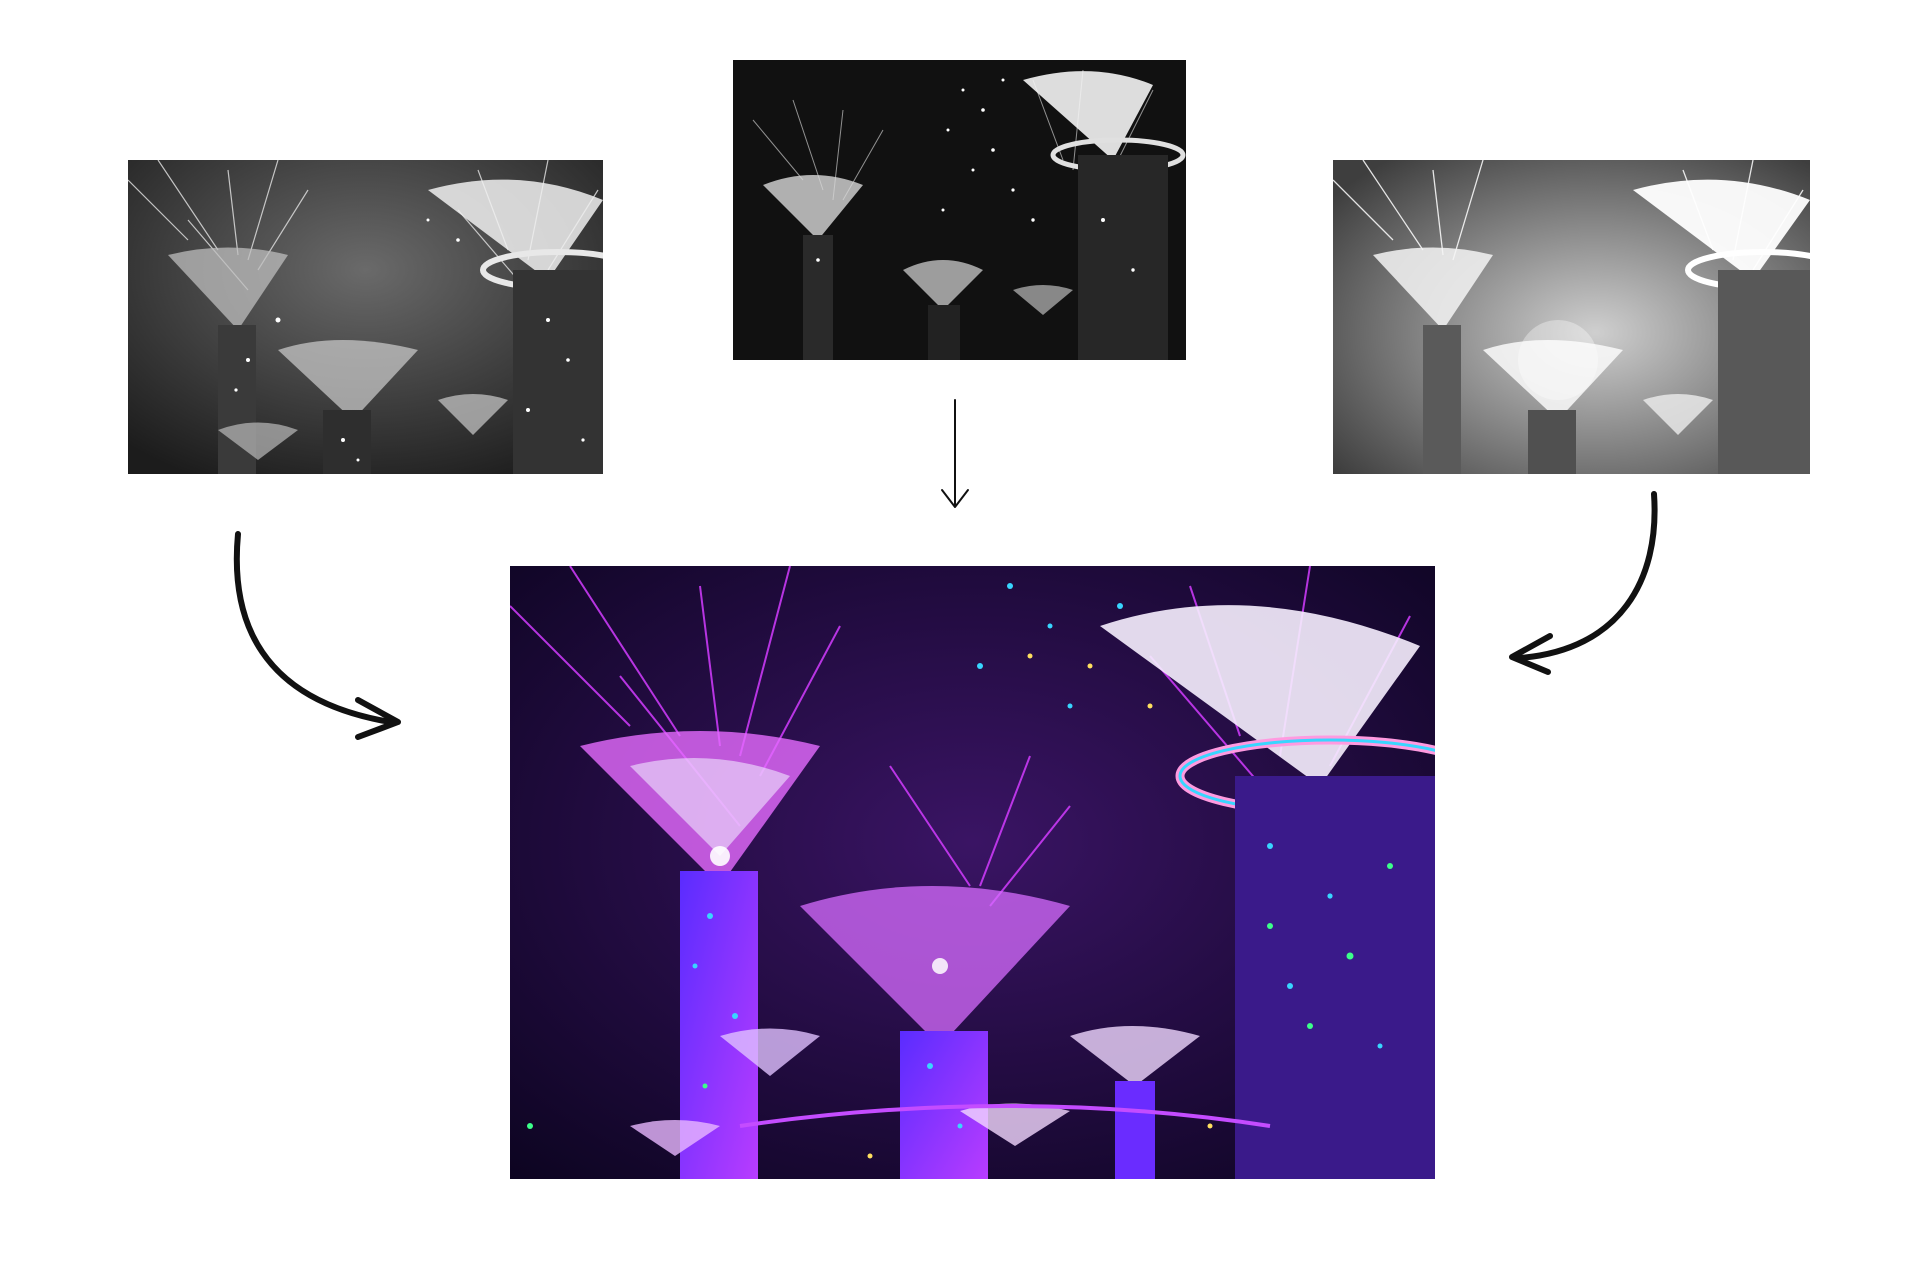 Image resolution: width=1920 pixels, height=1280 pixels. I want to click on arrowhead-right, so click(1531, 654).